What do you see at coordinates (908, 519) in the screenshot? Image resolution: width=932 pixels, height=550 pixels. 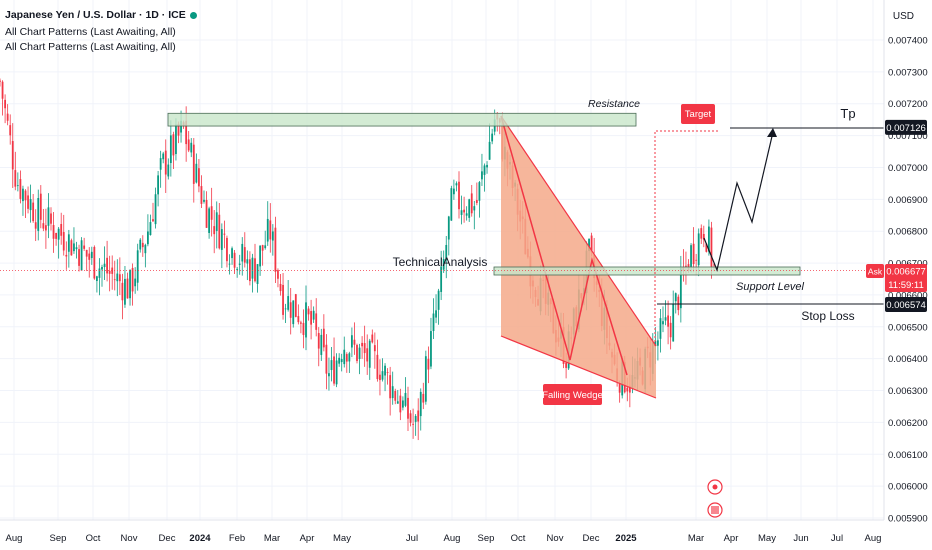 I see `price-tick-label: 0.005900` at bounding box center [908, 519].